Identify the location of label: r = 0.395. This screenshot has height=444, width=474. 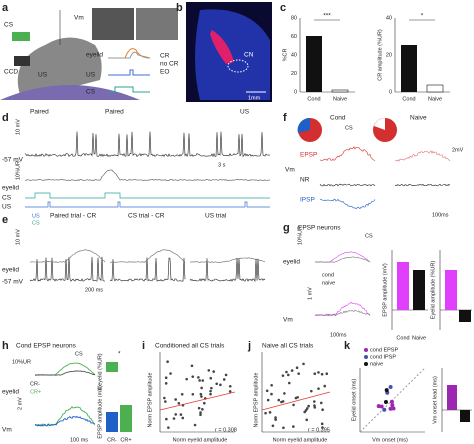
(319, 430).